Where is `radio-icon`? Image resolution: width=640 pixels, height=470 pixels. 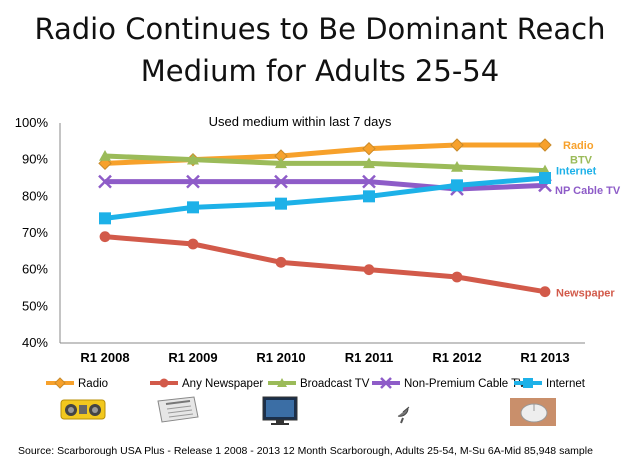
radio-icon is located at coordinates (83, 409).